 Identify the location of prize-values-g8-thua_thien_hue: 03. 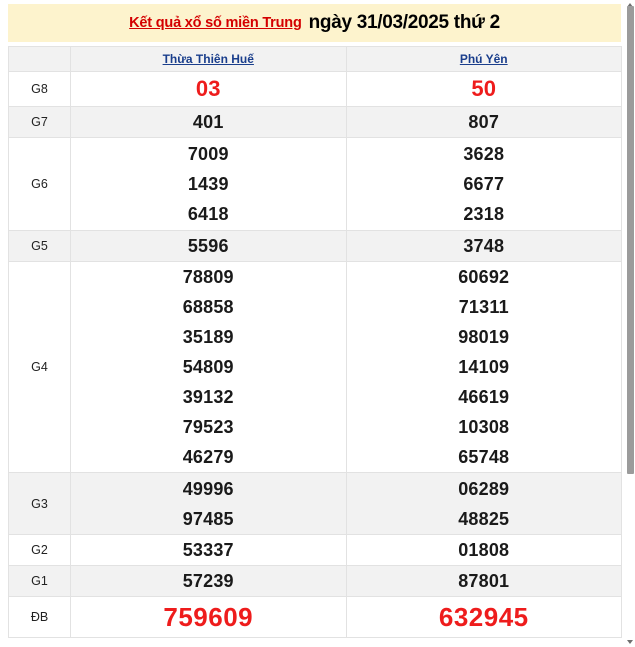
(208, 89).